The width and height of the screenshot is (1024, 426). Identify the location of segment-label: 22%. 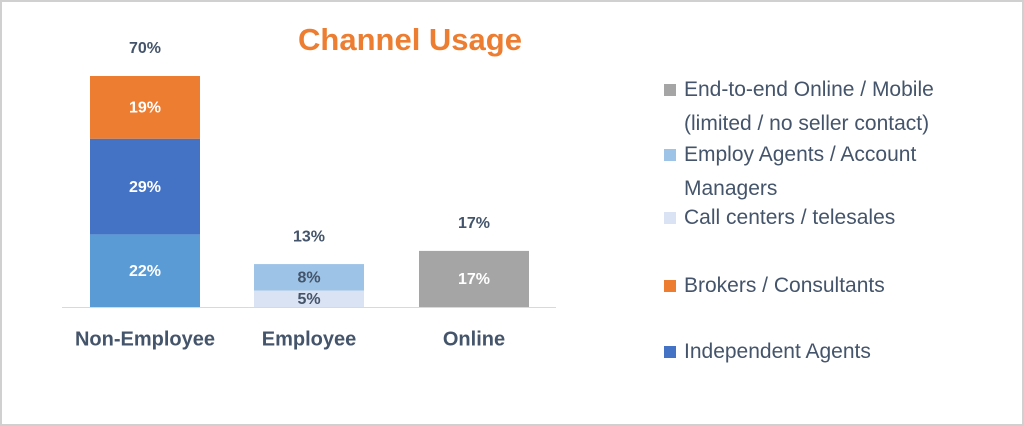
(145, 271).